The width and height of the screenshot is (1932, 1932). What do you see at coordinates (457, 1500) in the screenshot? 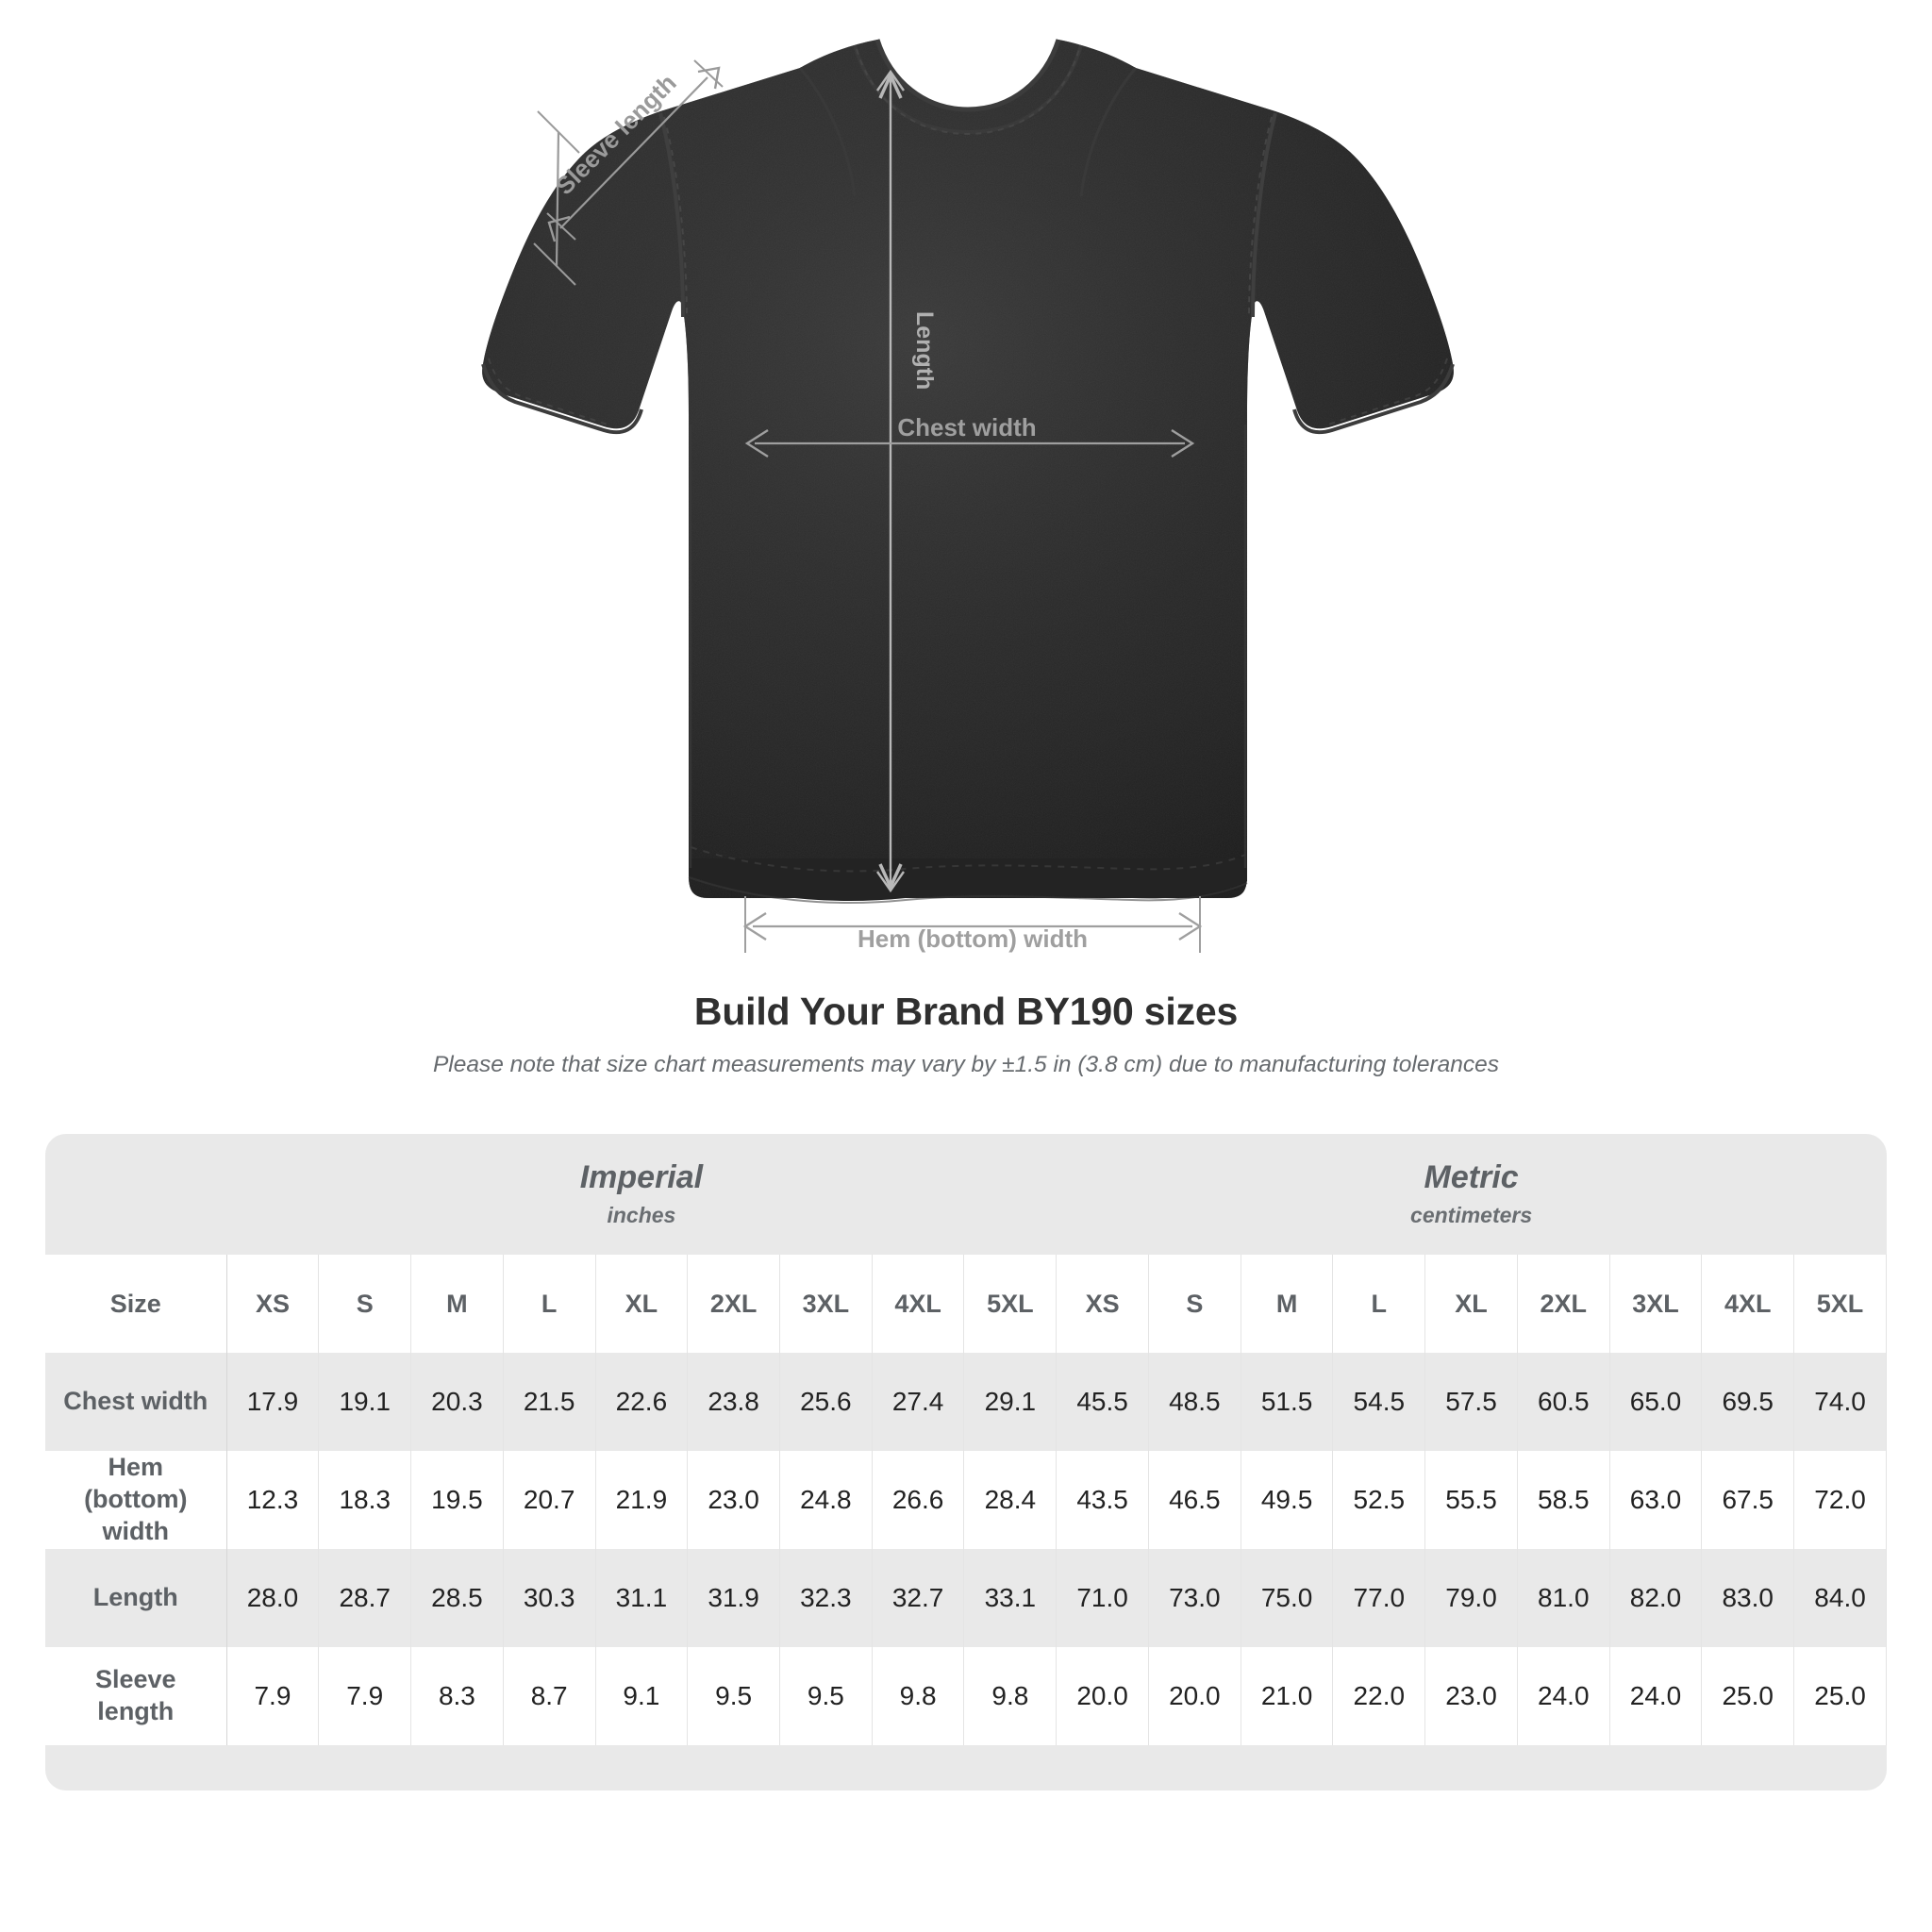
I see `cell-imperial-m: 19.5` at bounding box center [457, 1500].